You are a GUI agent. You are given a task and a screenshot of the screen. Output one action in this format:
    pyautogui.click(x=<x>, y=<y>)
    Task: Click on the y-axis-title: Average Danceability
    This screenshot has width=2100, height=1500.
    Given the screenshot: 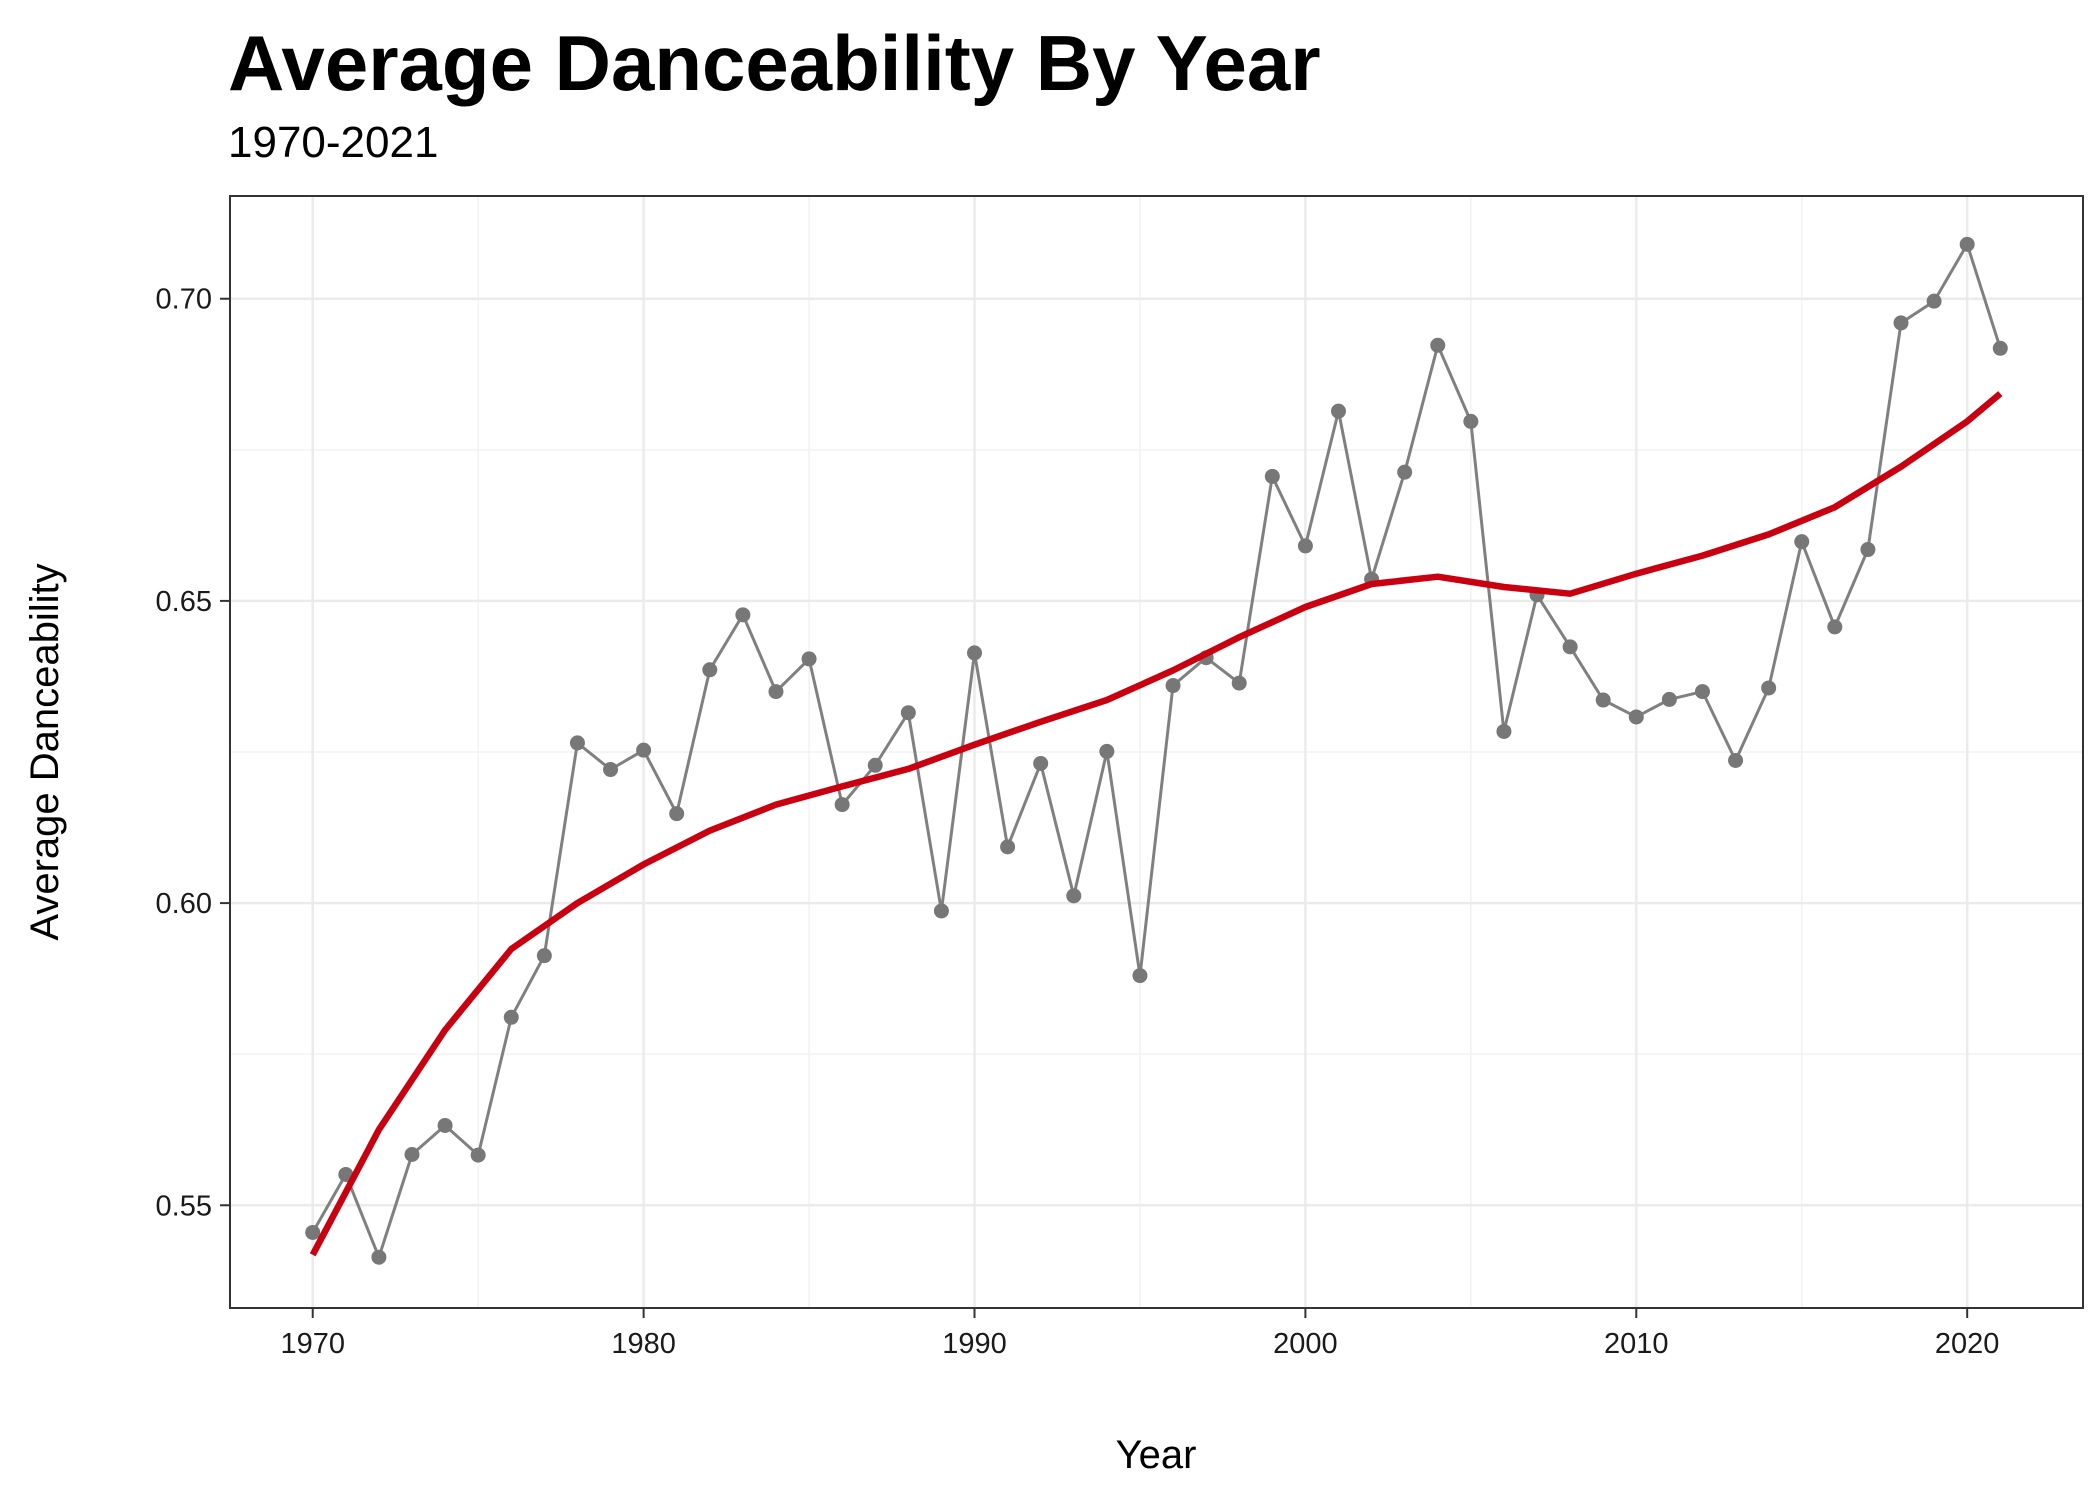 What is the action you would take?
    pyautogui.click(x=45, y=751)
    